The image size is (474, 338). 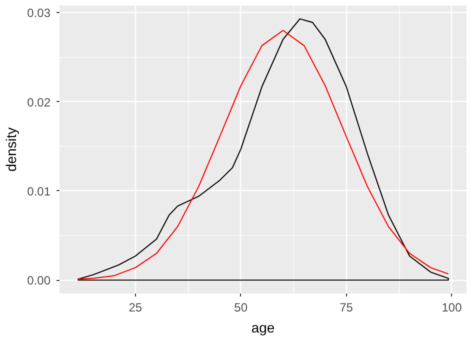 I want to click on y-tick-label: 0.00, so click(x=39, y=281).